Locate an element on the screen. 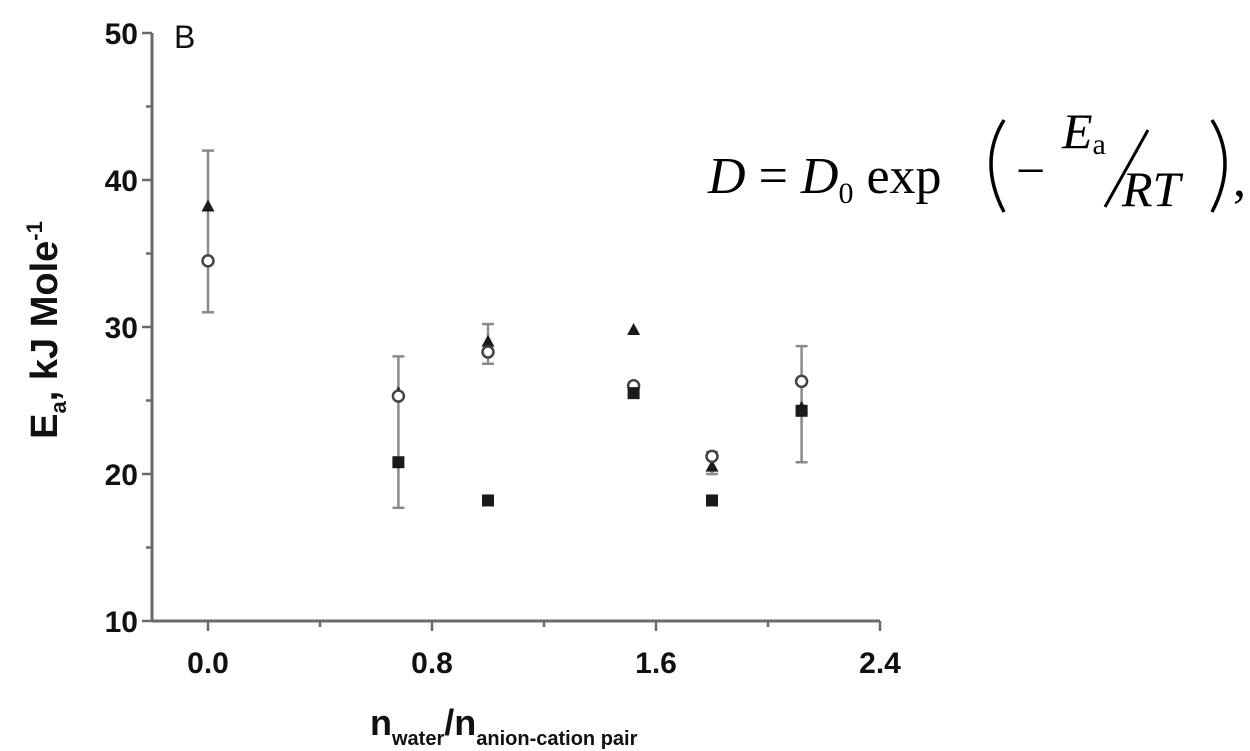 The width and height of the screenshot is (1250, 751). equation-left-paren is located at coordinates (997, 166).